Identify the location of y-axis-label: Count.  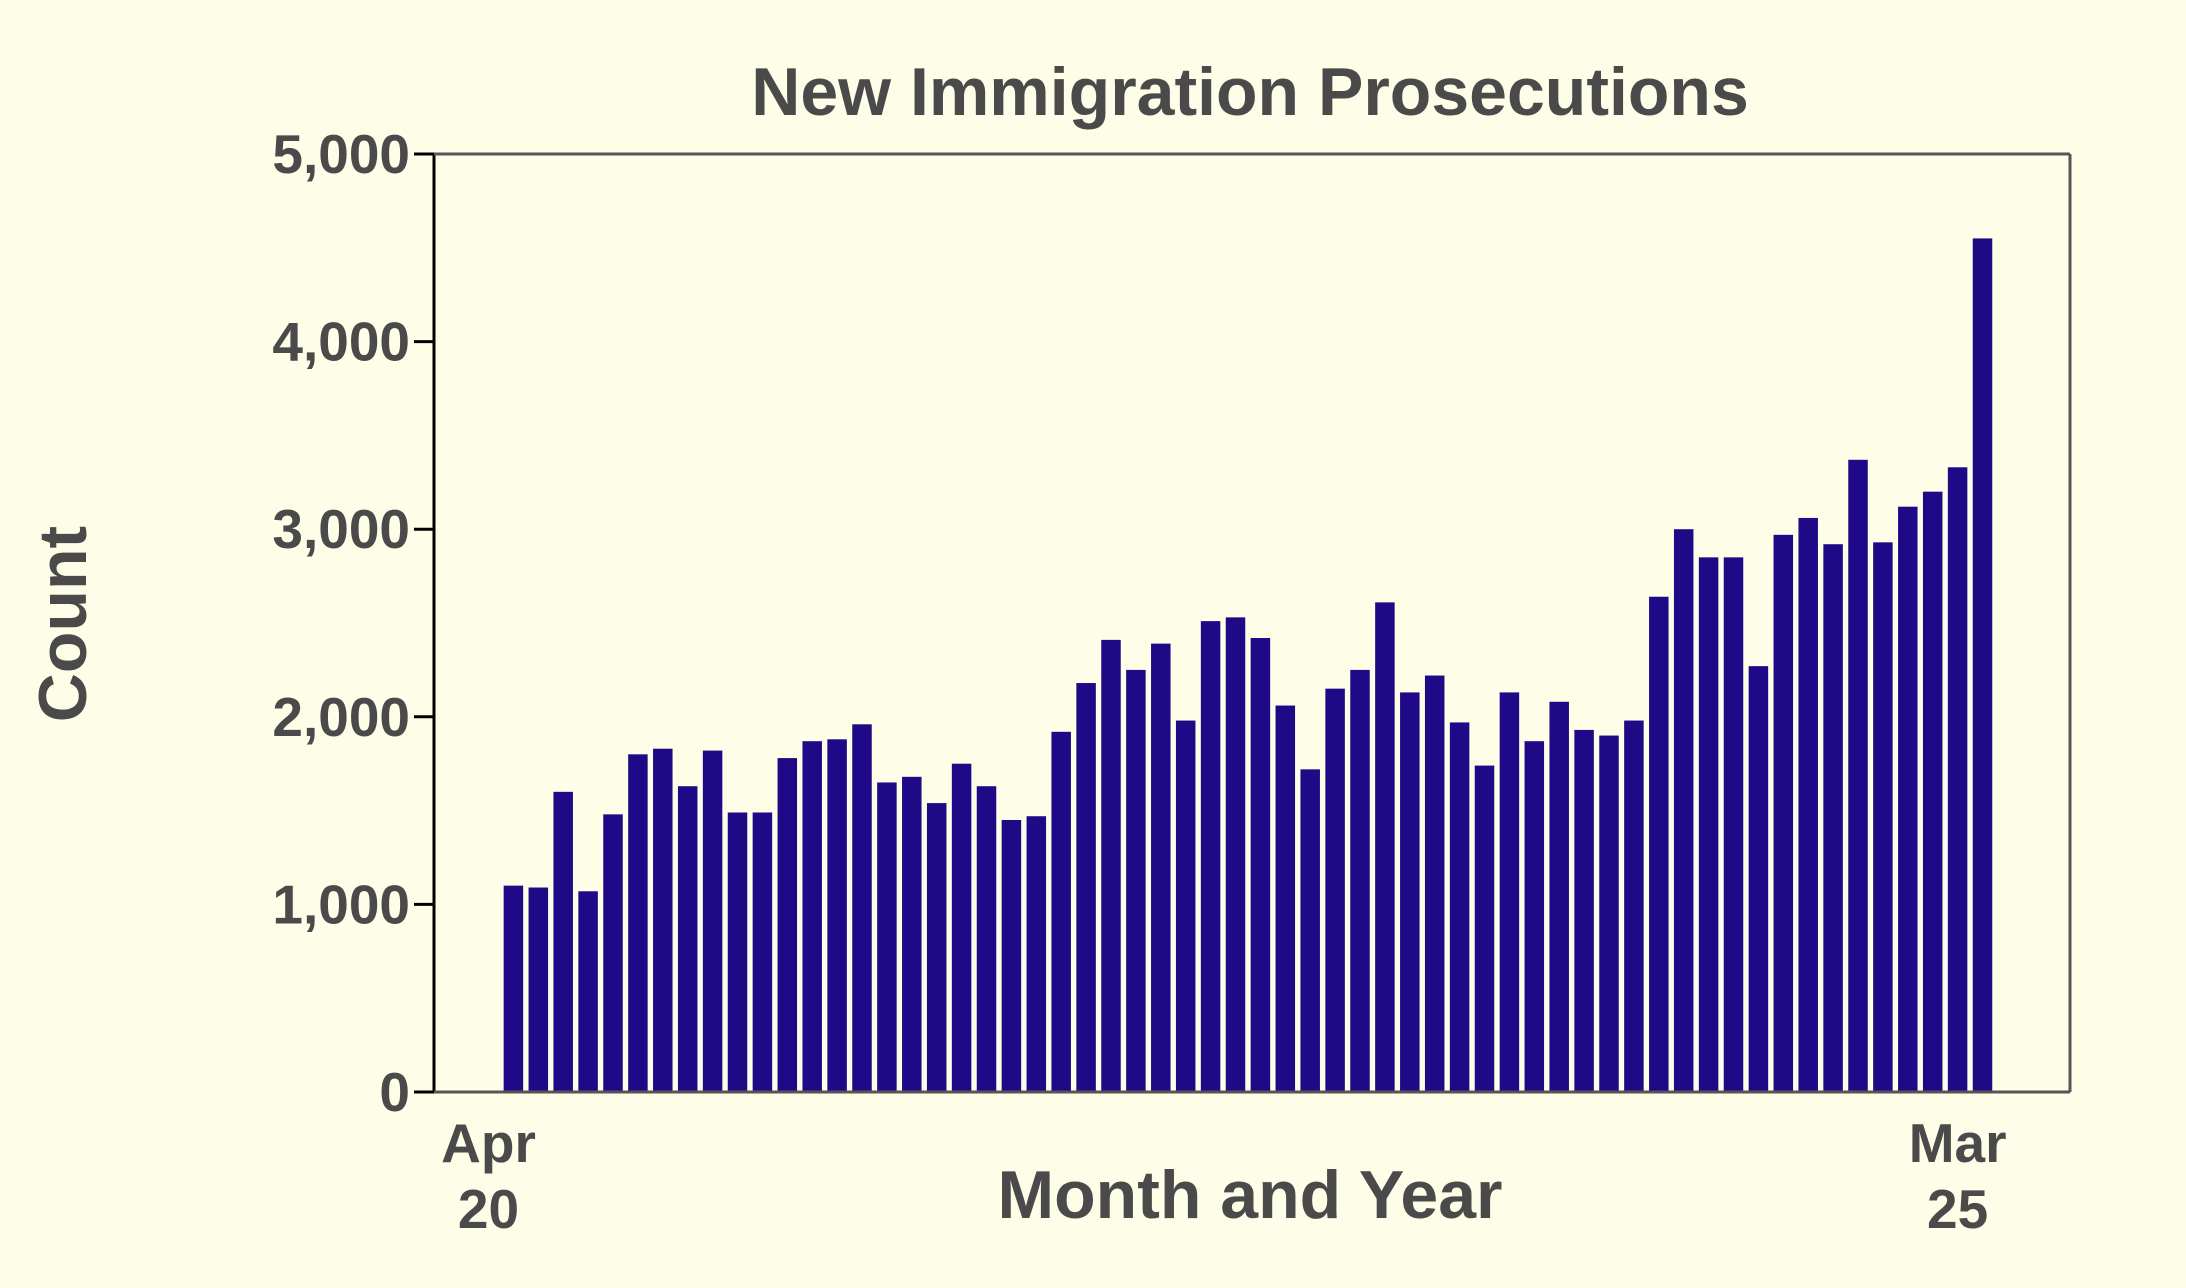
(63, 624).